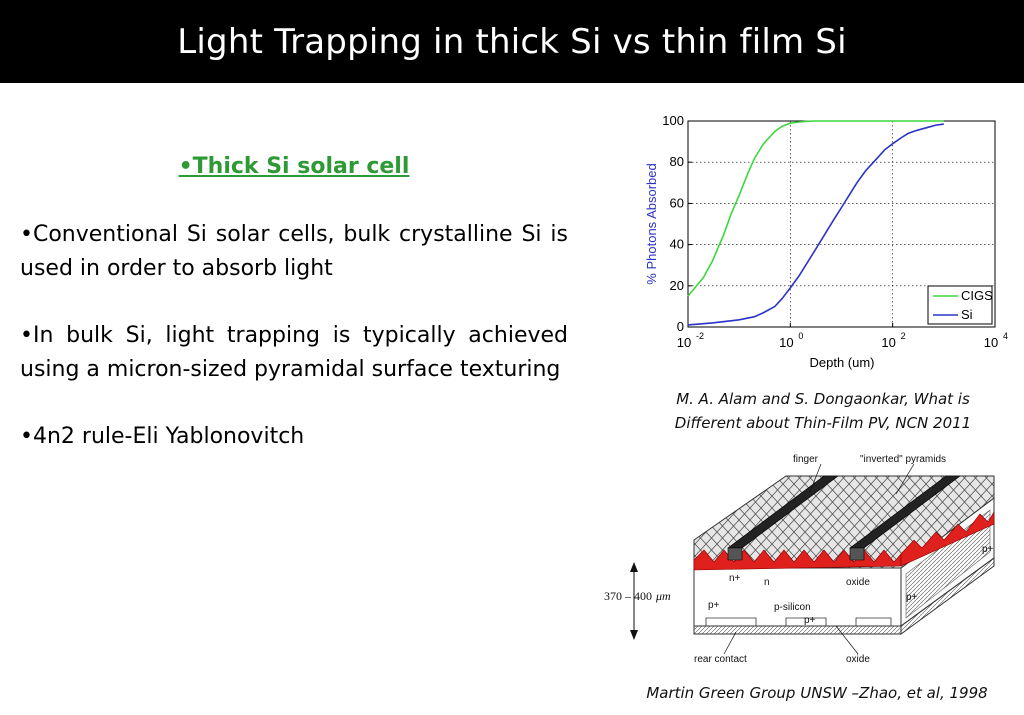  What do you see at coordinates (797, 597) in the screenshot?
I see `p-silicon-body` at bounding box center [797, 597].